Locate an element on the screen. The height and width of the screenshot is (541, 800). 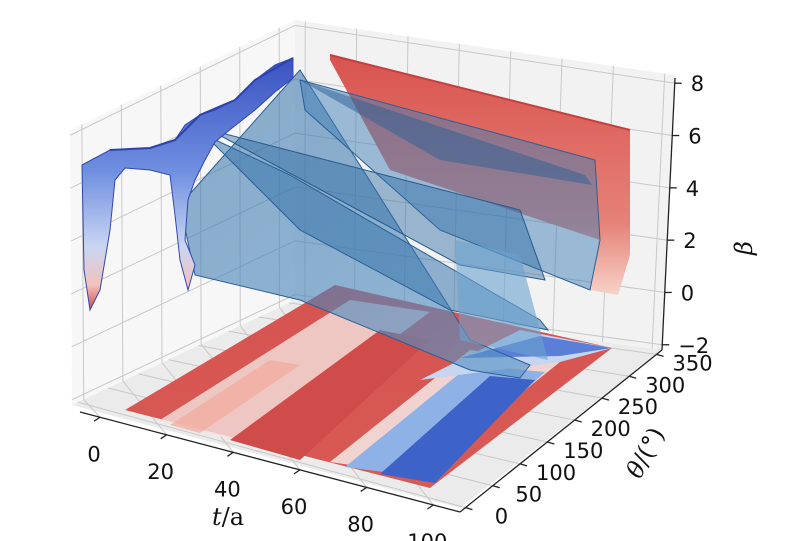
x-tick-label: 40 is located at coordinates (227, 489).